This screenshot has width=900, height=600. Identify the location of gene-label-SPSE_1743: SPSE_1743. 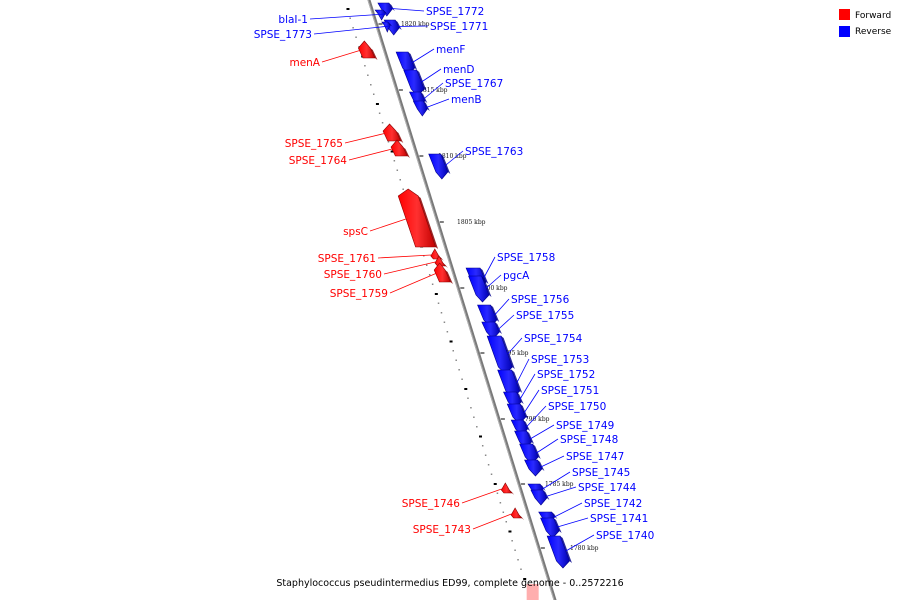
(442, 530).